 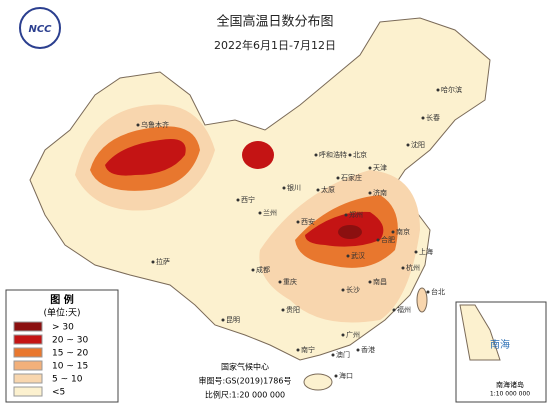 I want to click on inset-caption: 南海诸岛, so click(x=510, y=384).